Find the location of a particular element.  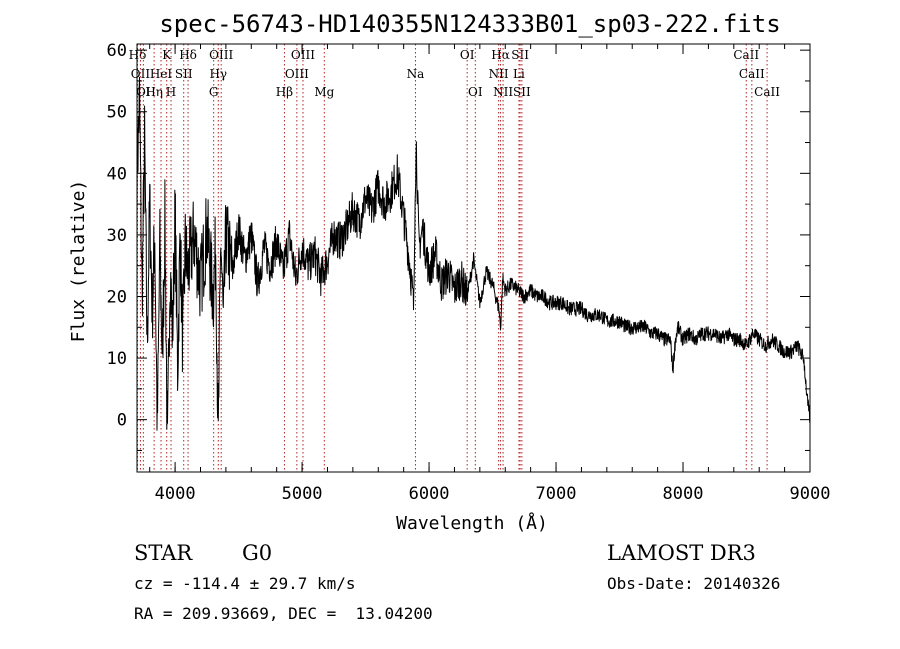

spectral-line-label-19: Hη is located at coordinates (154, 92).